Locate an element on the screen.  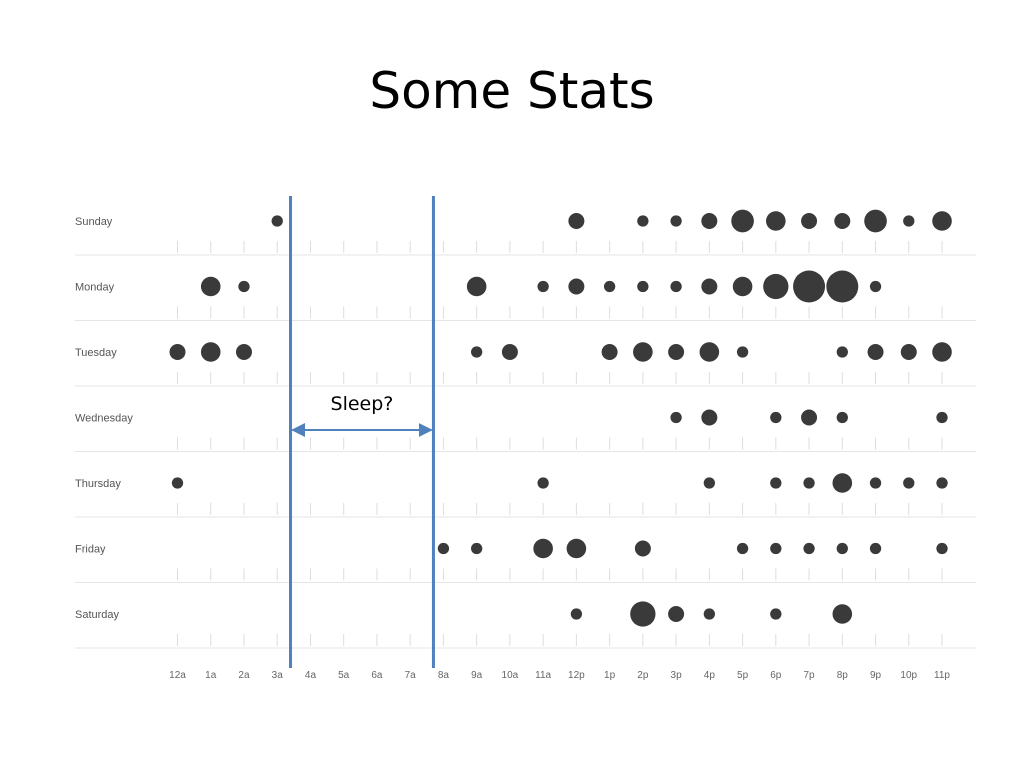
x-tick-label: 3a is located at coordinates (278, 675).